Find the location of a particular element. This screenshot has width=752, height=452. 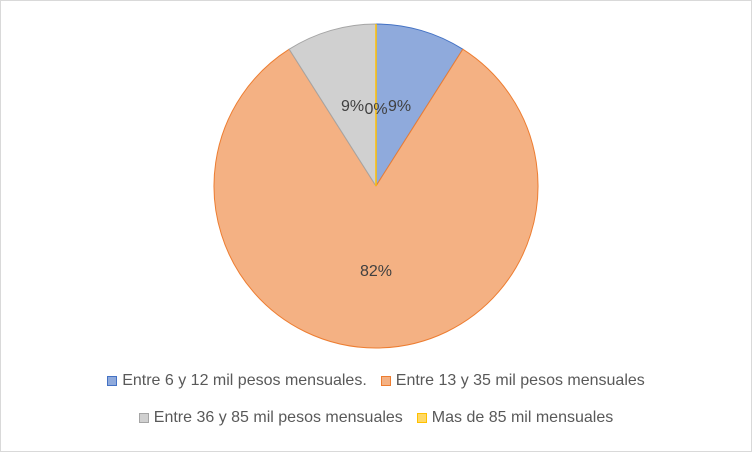

slice-label-13-35: 82% is located at coordinates (376, 271).